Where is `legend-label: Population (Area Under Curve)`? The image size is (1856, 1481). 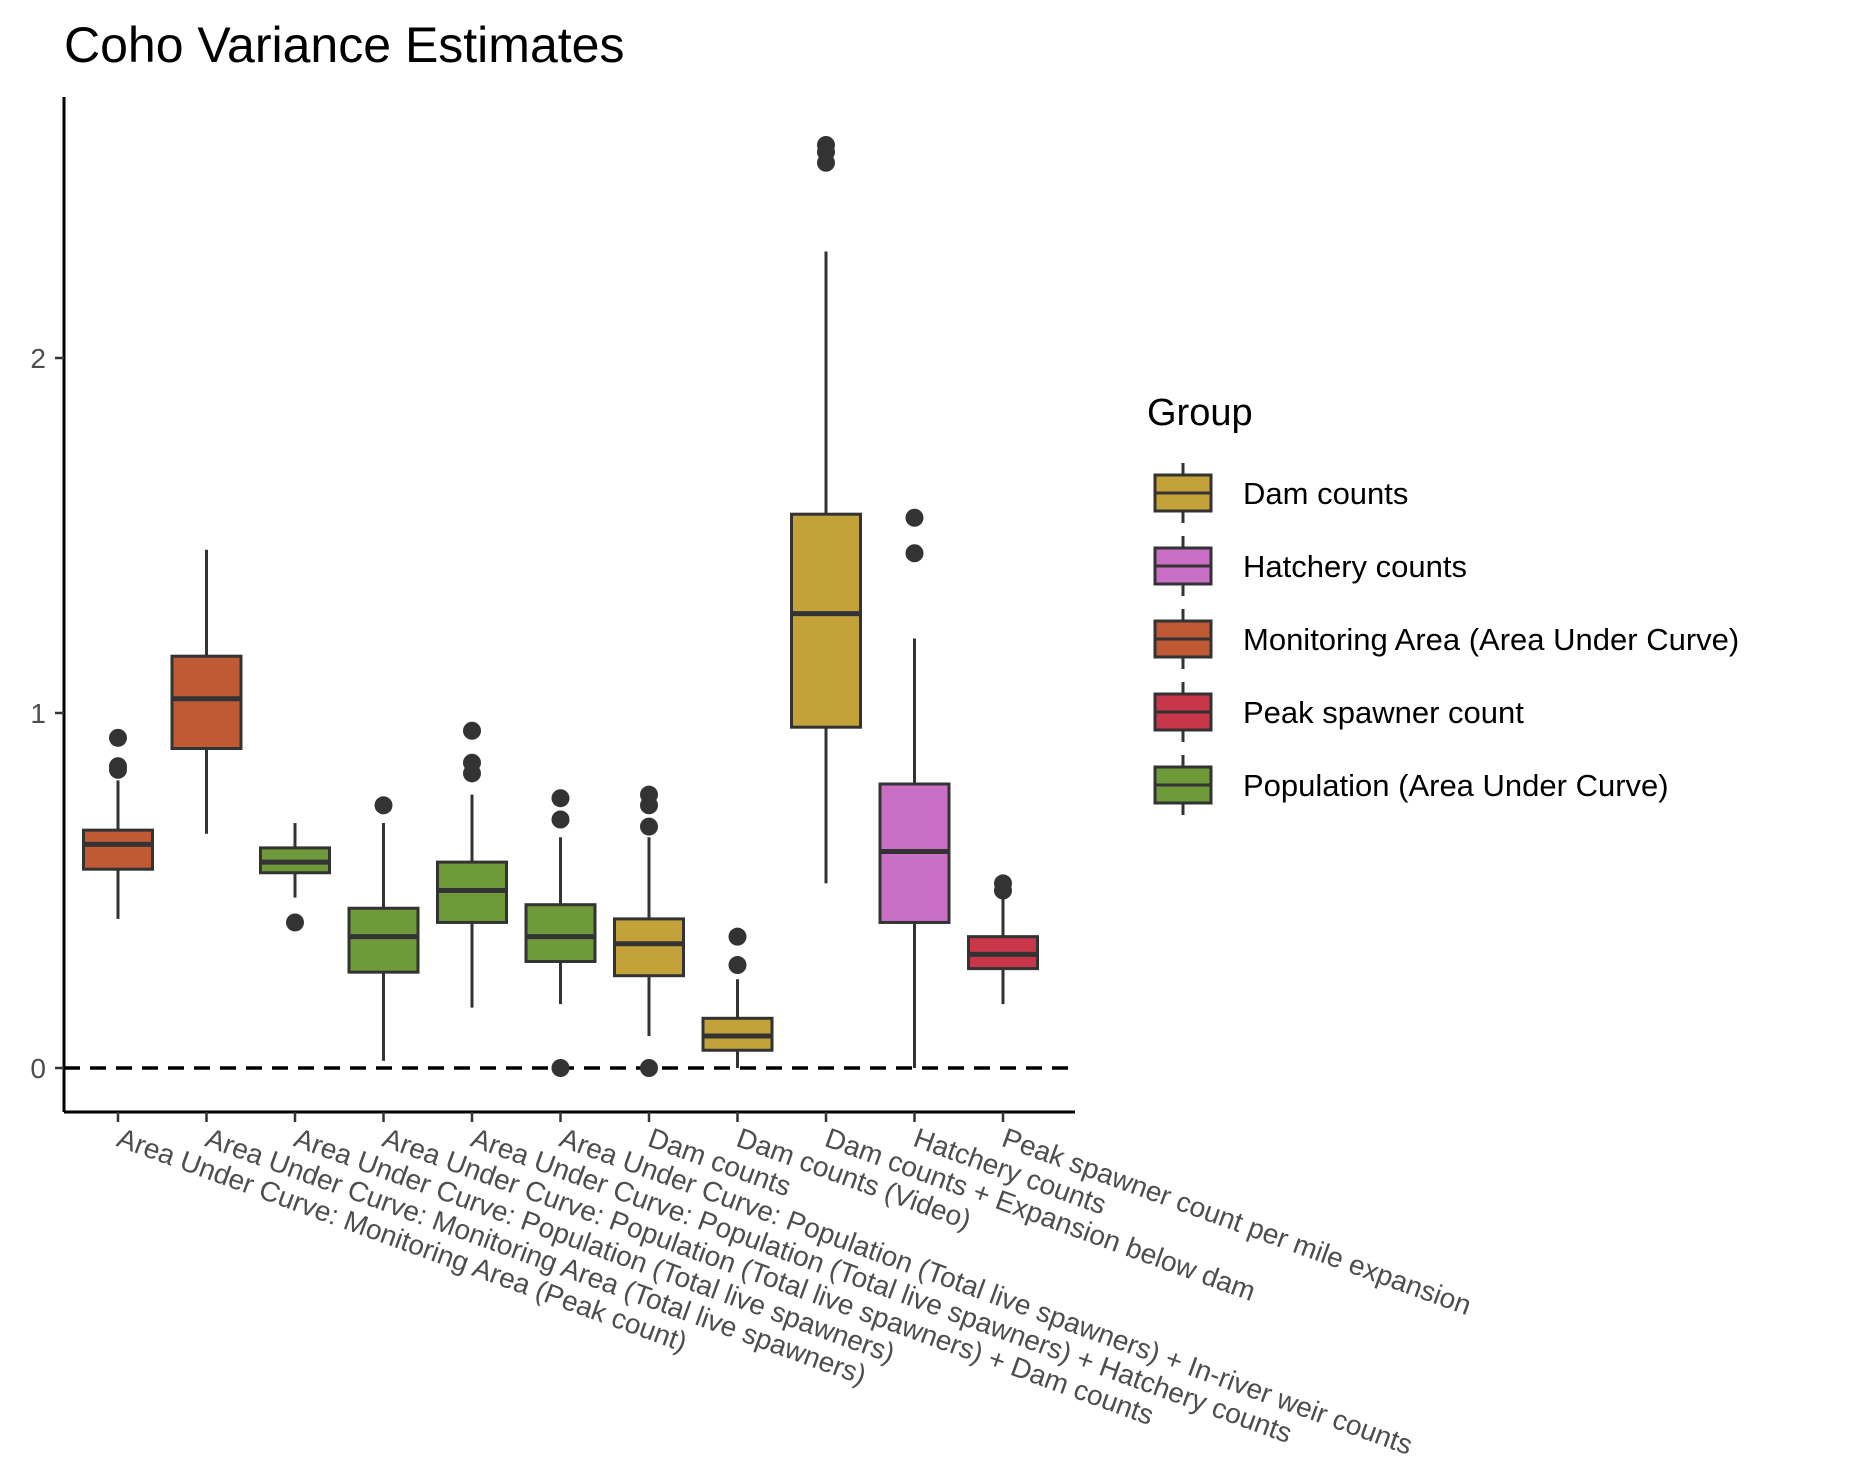
legend-label: Population (Area Under Curve) is located at coordinates (1456, 785).